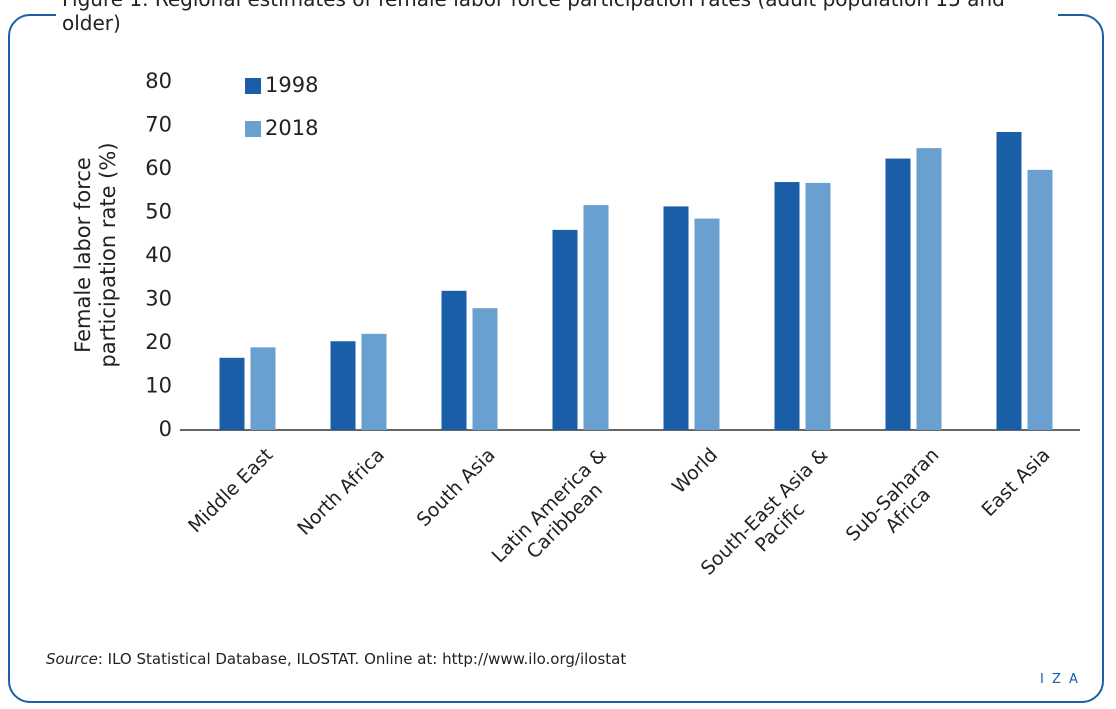  I want to click on legend-label: 2018, so click(291, 128).